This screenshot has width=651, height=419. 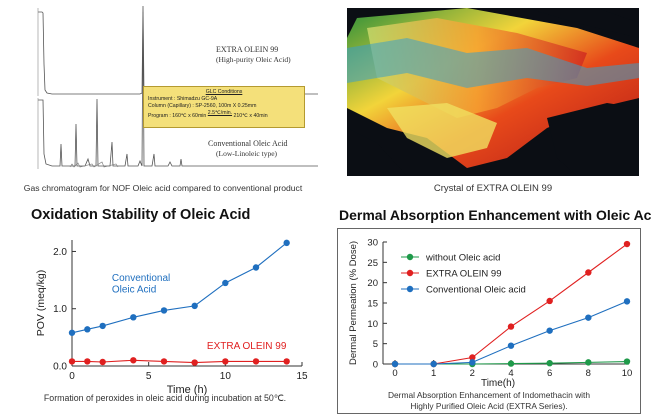 What do you see at coordinates (250, 116) in the screenshot?
I see `glc-box-prog-b: 210℃ x 40min` at bounding box center [250, 116].